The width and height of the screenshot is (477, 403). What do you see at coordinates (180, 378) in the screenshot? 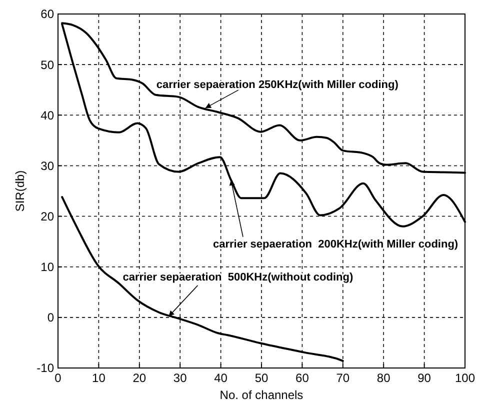
I see `x-tick-label: 30` at bounding box center [180, 378].